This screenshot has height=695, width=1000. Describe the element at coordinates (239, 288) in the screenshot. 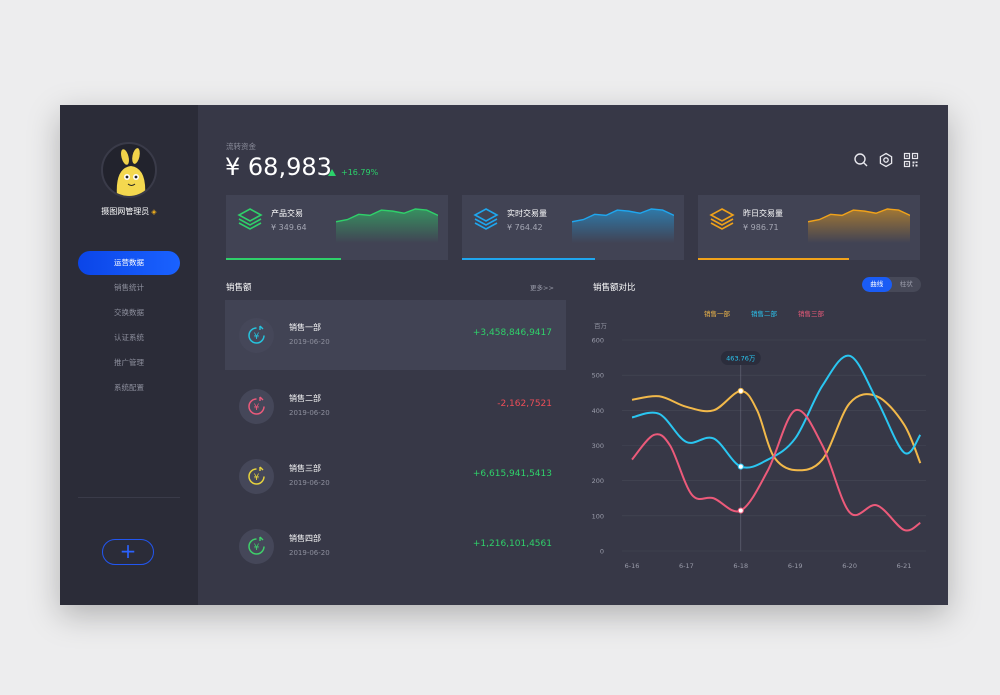

I see `sales-title: 销售额` at that location.